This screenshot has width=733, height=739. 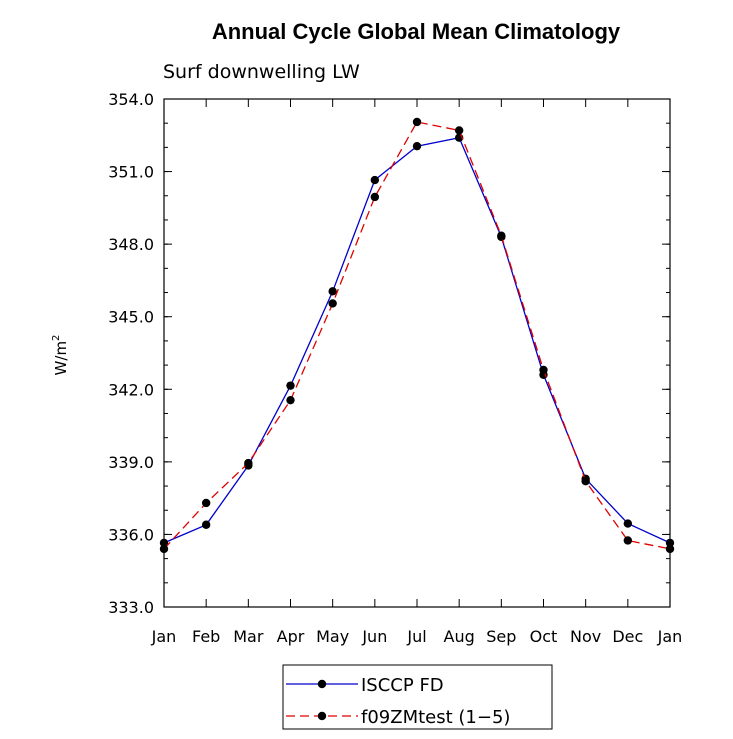 What do you see at coordinates (131, 317) in the screenshot?
I see `y-tick-label: 345.0` at bounding box center [131, 317].